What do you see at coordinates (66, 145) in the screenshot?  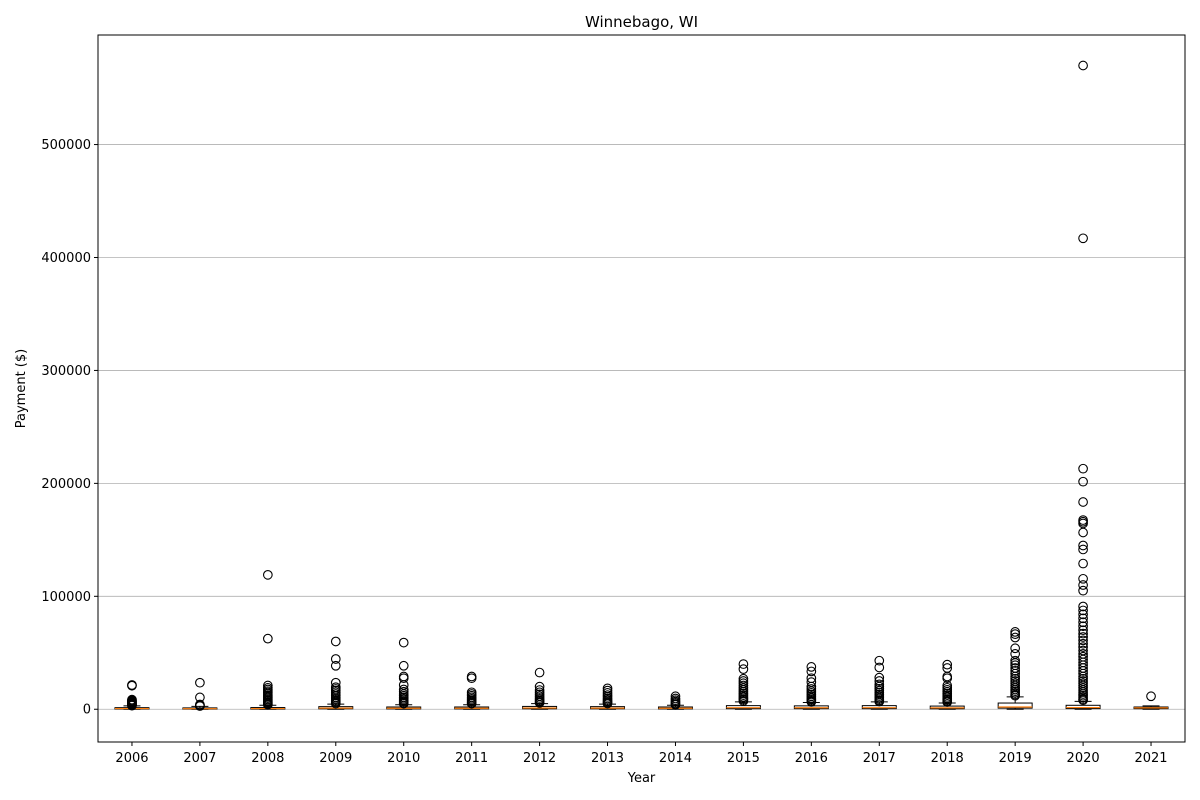 I see `y-tick-label: 500000` at bounding box center [66, 145].